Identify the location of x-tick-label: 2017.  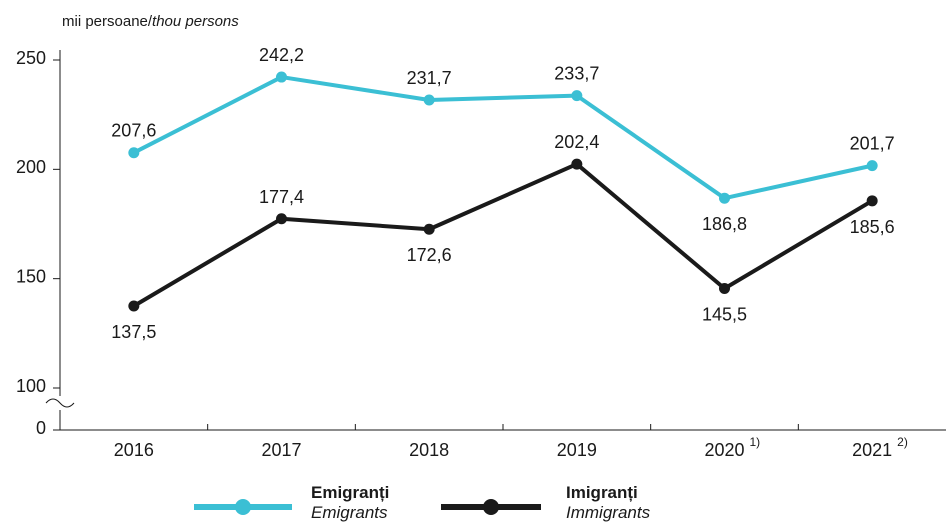
(281, 450).